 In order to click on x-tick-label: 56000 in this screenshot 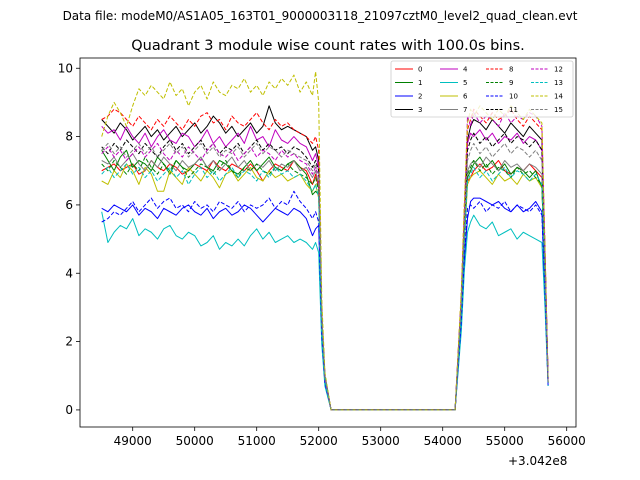, I will do `click(567, 441)`.